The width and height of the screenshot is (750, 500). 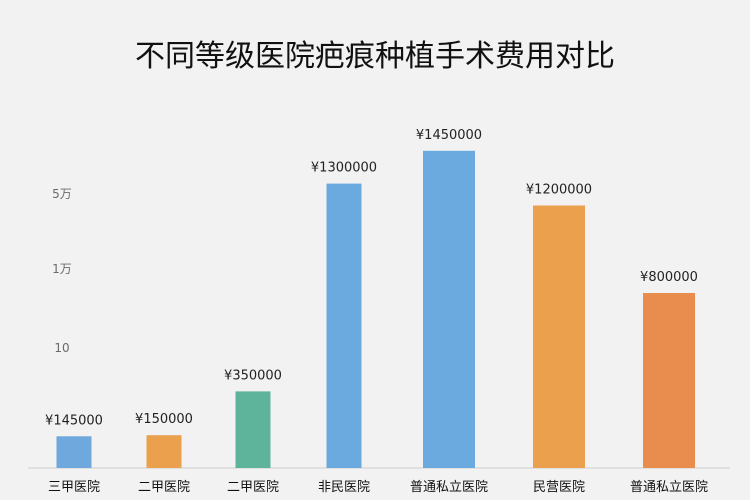 What do you see at coordinates (74, 487) in the screenshot?
I see `x-tick-label-1: 三甲医院` at bounding box center [74, 487].